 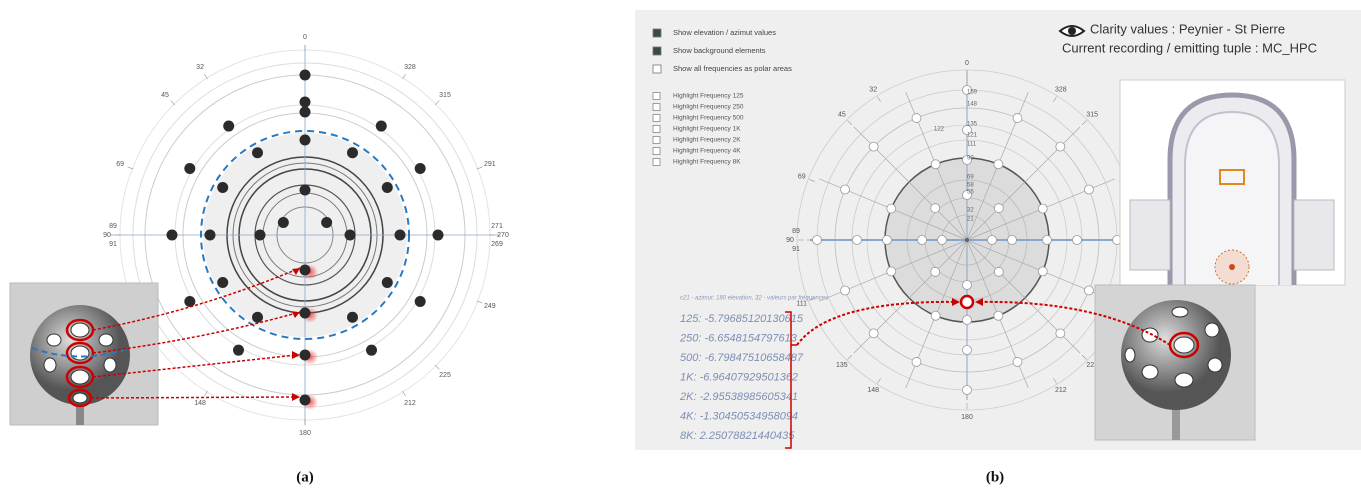 I want to click on selected-point, so click(x=967, y=302).